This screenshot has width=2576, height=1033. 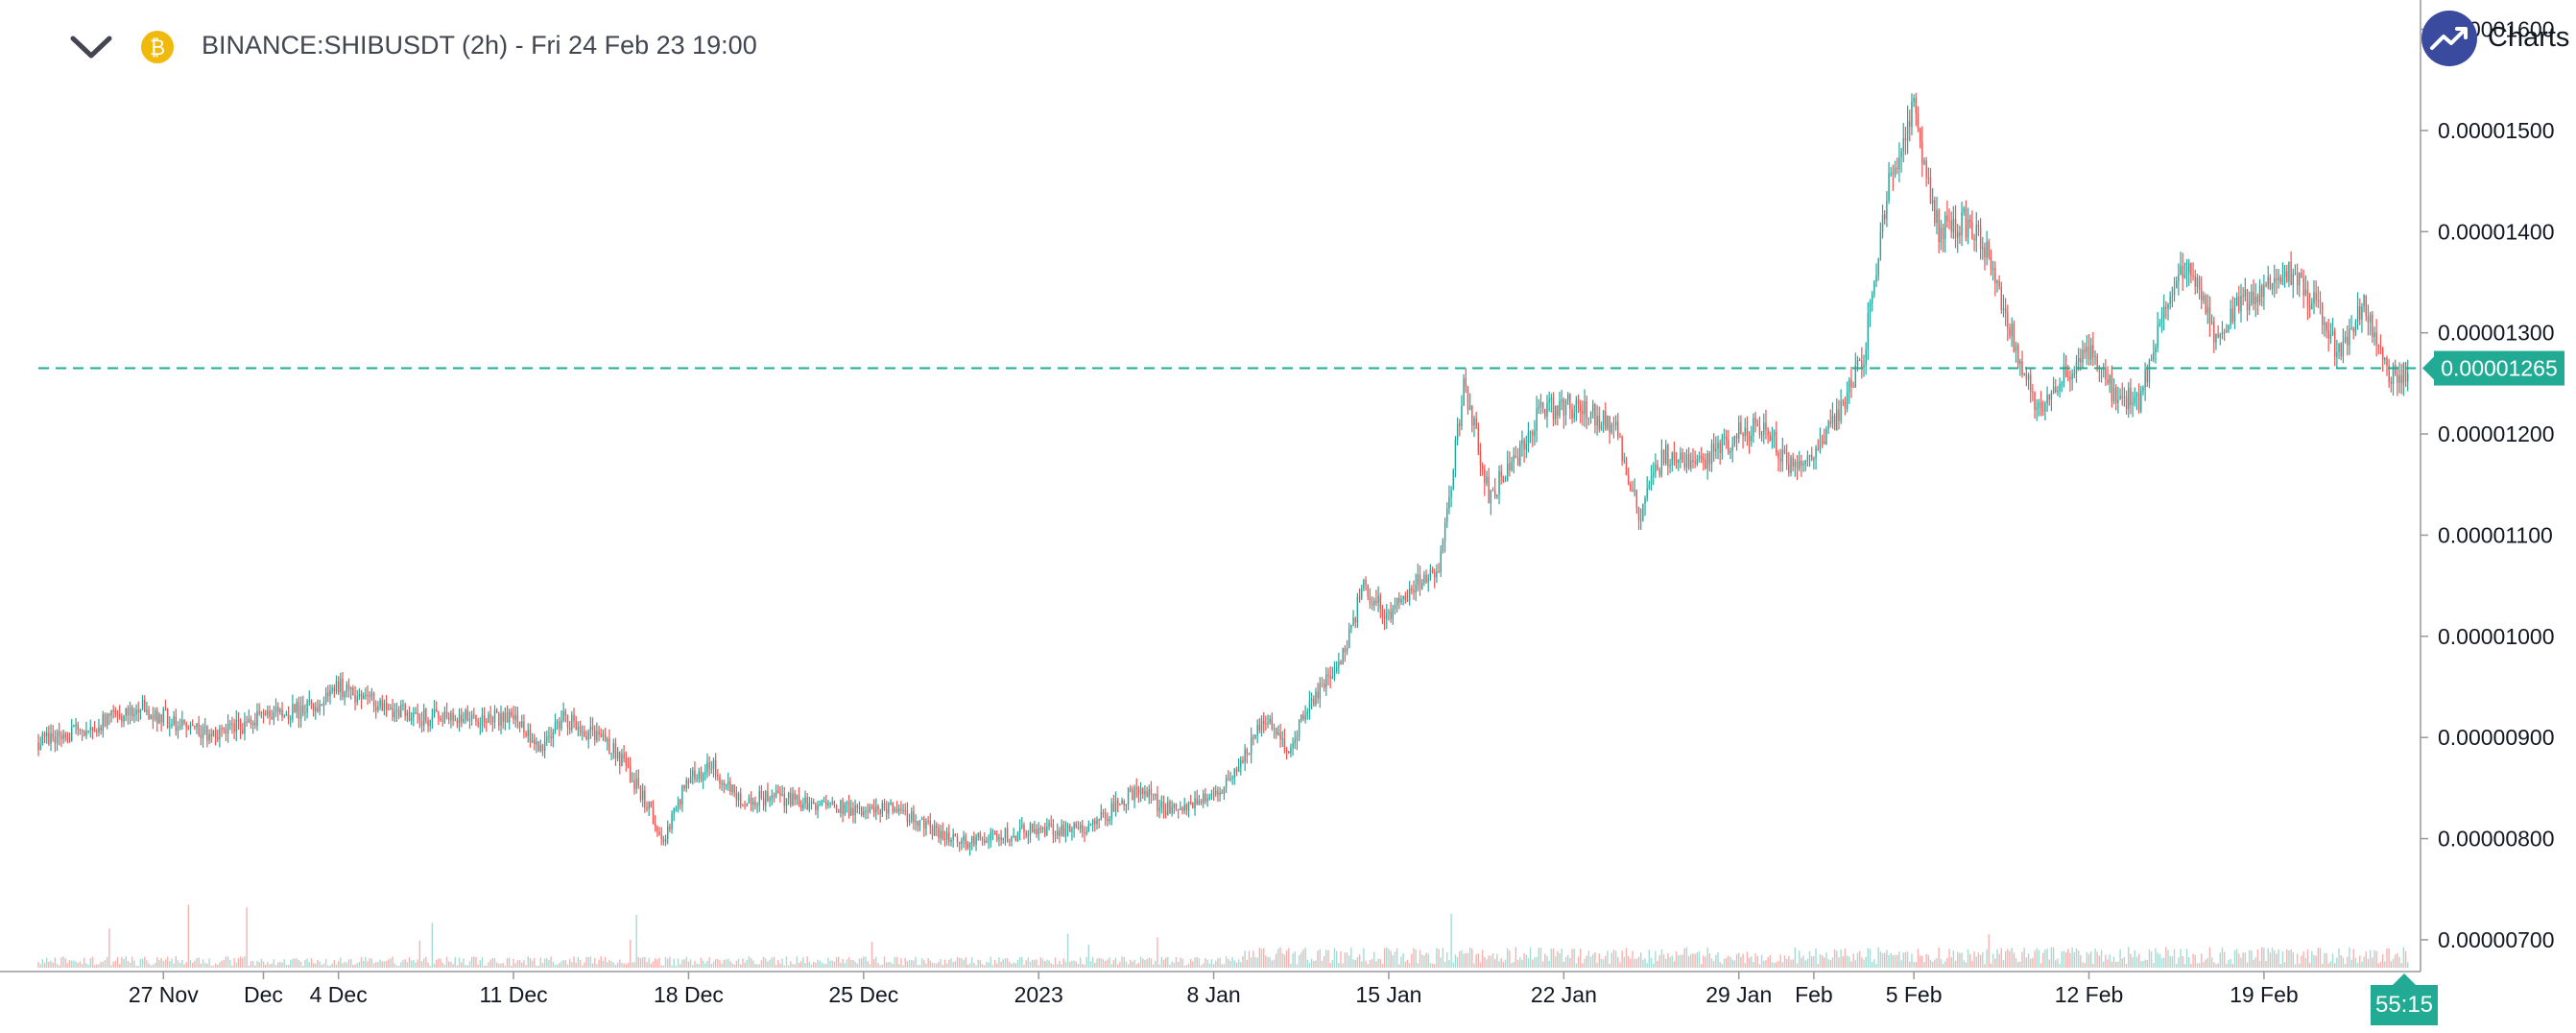 I want to click on collapse-button, so click(x=91, y=47).